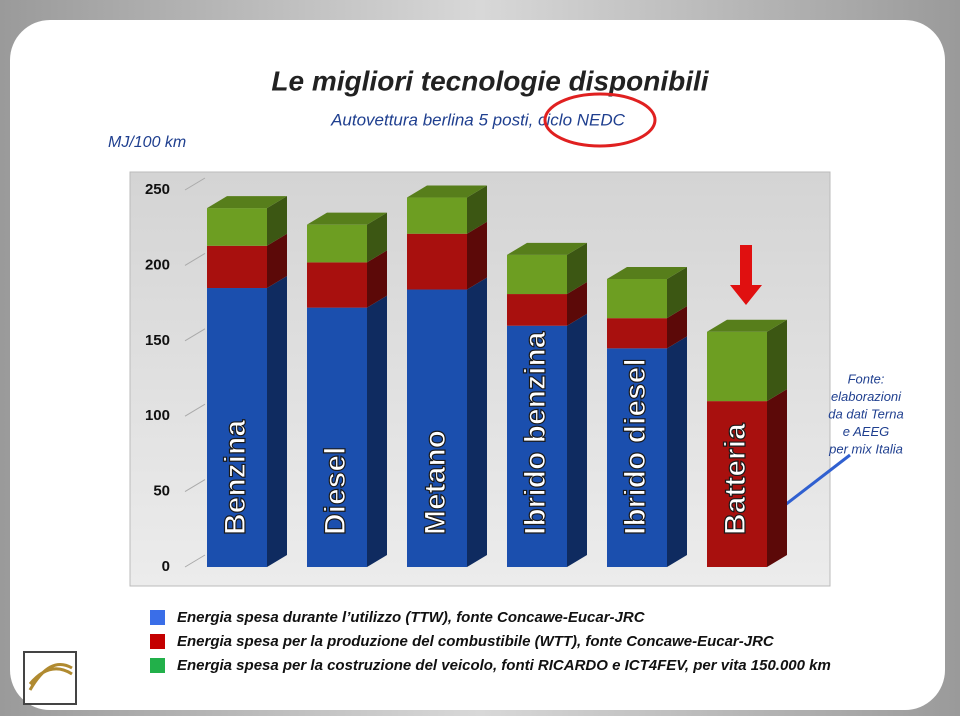 The width and height of the screenshot is (960, 721). I want to click on y-tick-label: 250, so click(157, 189).